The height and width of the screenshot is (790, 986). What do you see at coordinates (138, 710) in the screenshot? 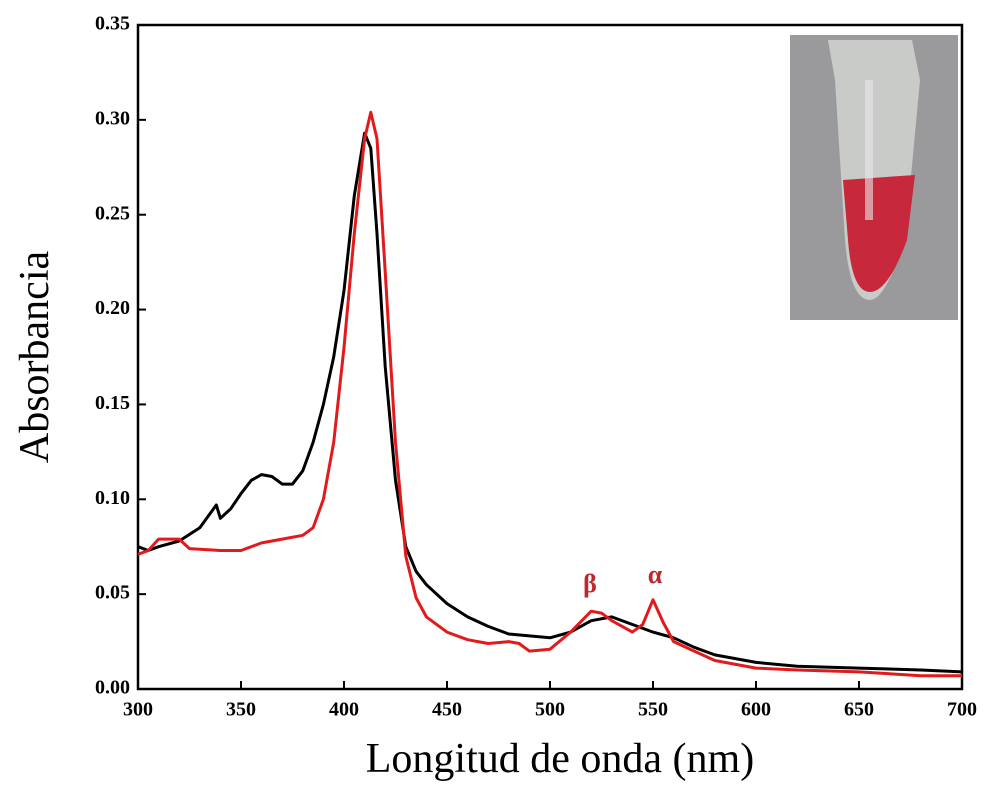
I see `x-tick-label: 300` at bounding box center [138, 710].